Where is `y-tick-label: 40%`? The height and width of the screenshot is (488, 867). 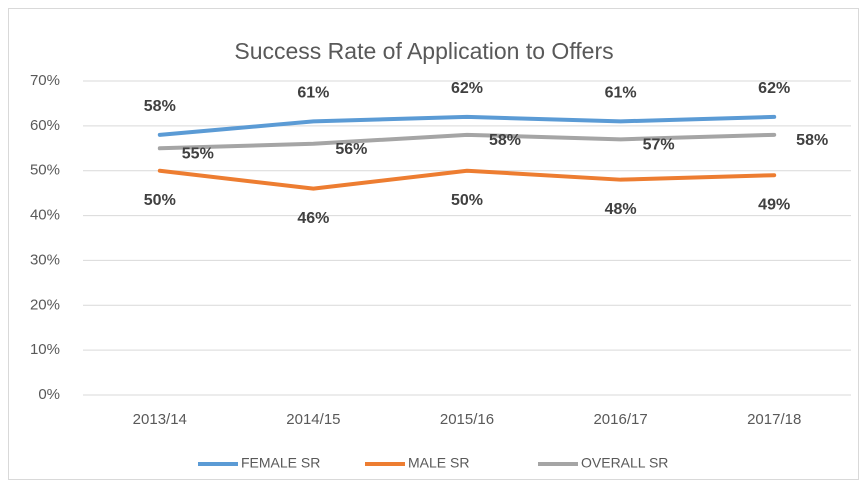
y-tick-label: 40% is located at coordinates (45, 215).